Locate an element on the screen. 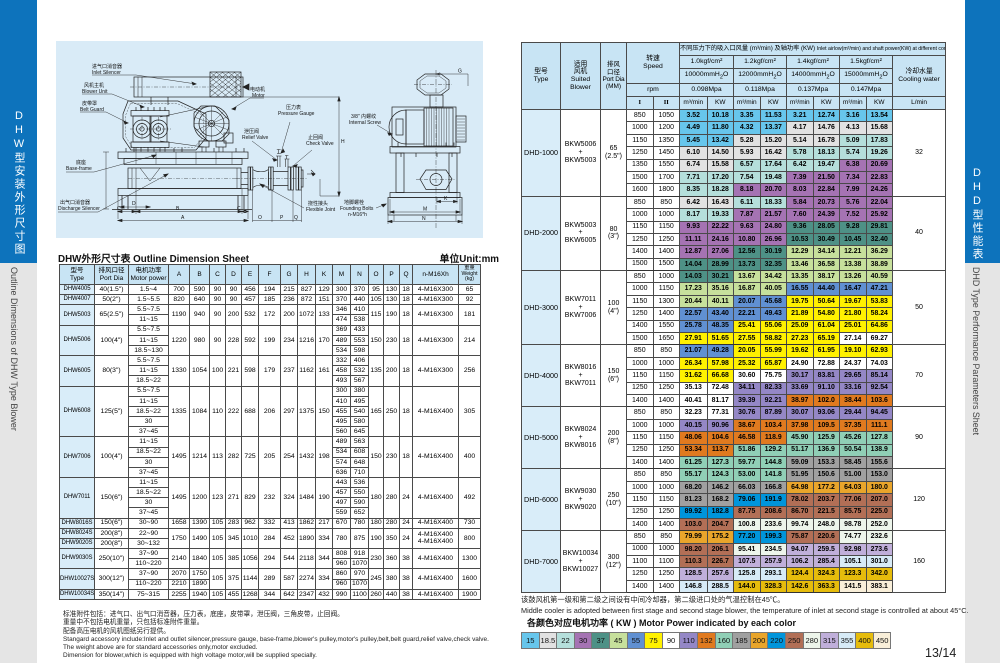 The width and height of the screenshot is (1000, 663). svg-text: Inlet Silencer is located at coordinates (106, 73).